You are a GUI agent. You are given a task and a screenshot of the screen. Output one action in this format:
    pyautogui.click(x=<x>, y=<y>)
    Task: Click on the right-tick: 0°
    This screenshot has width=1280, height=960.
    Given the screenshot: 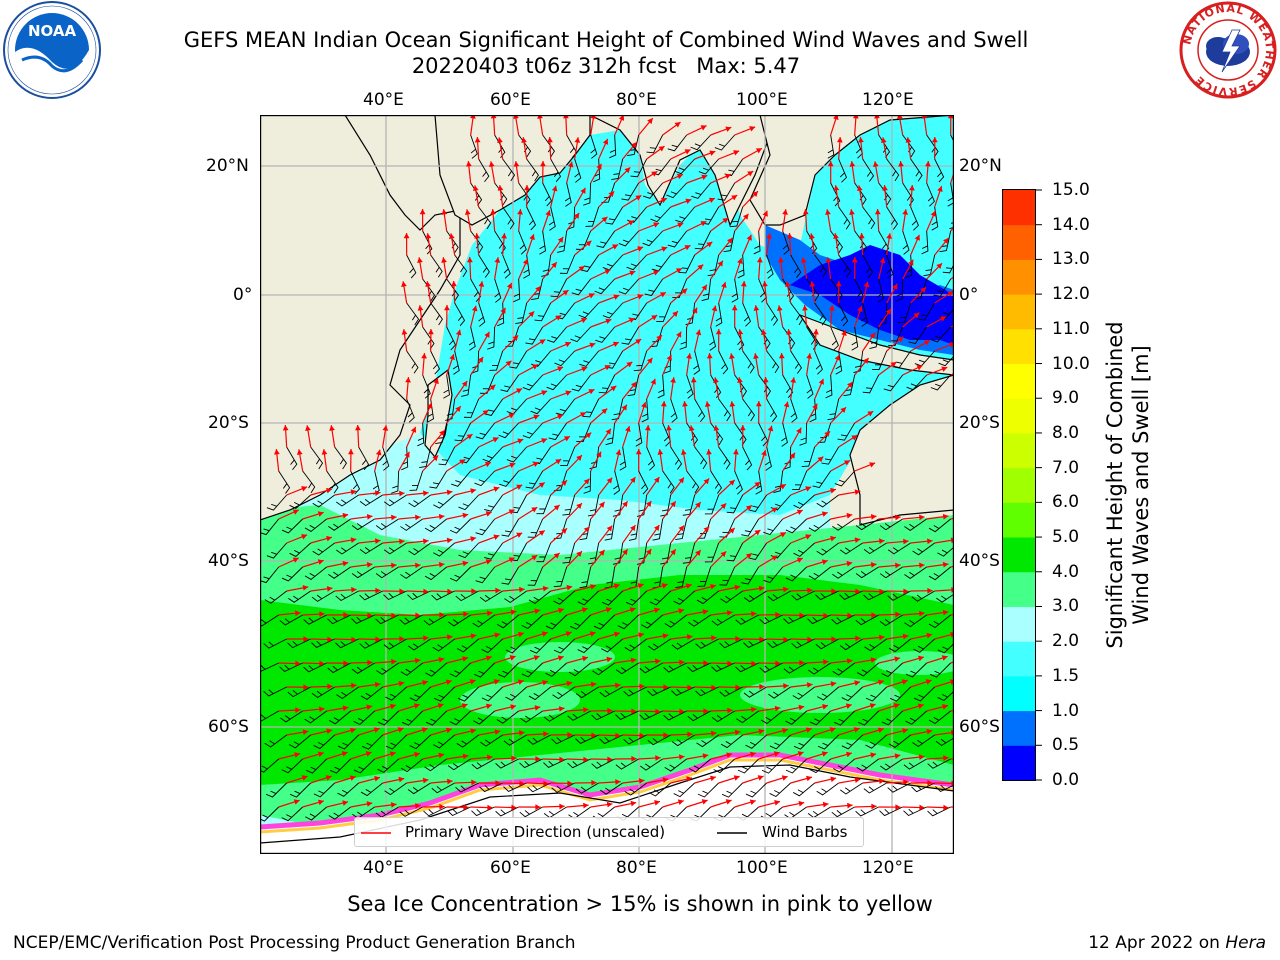 What is the action you would take?
    pyautogui.click(x=969, y=295)
    